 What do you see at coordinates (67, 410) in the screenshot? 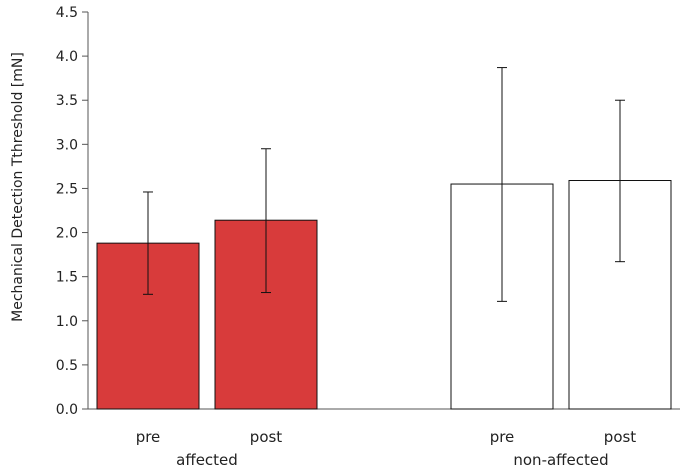
I see `y-tick-label: 0.0` at bounding box center [67, 410].